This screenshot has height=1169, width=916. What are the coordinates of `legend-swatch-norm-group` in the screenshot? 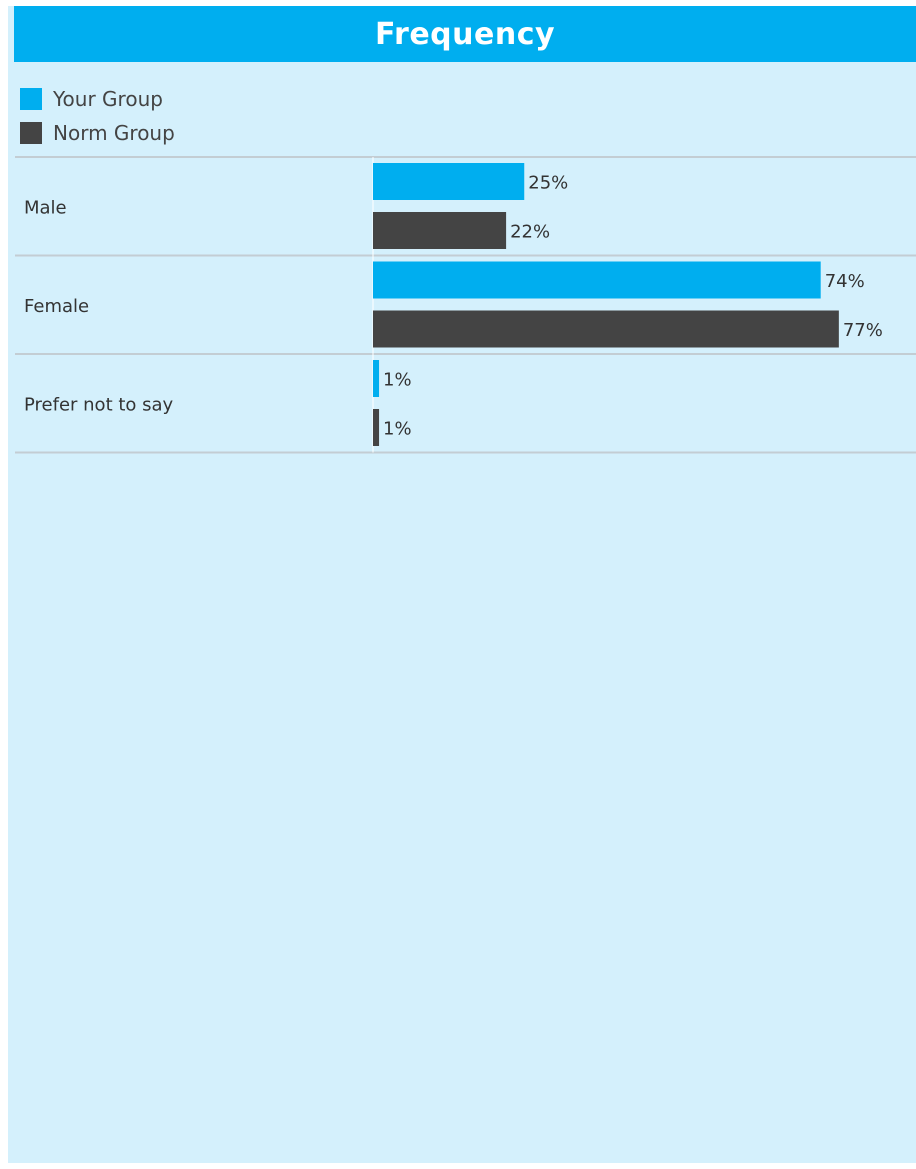 It's located at (31, 133).